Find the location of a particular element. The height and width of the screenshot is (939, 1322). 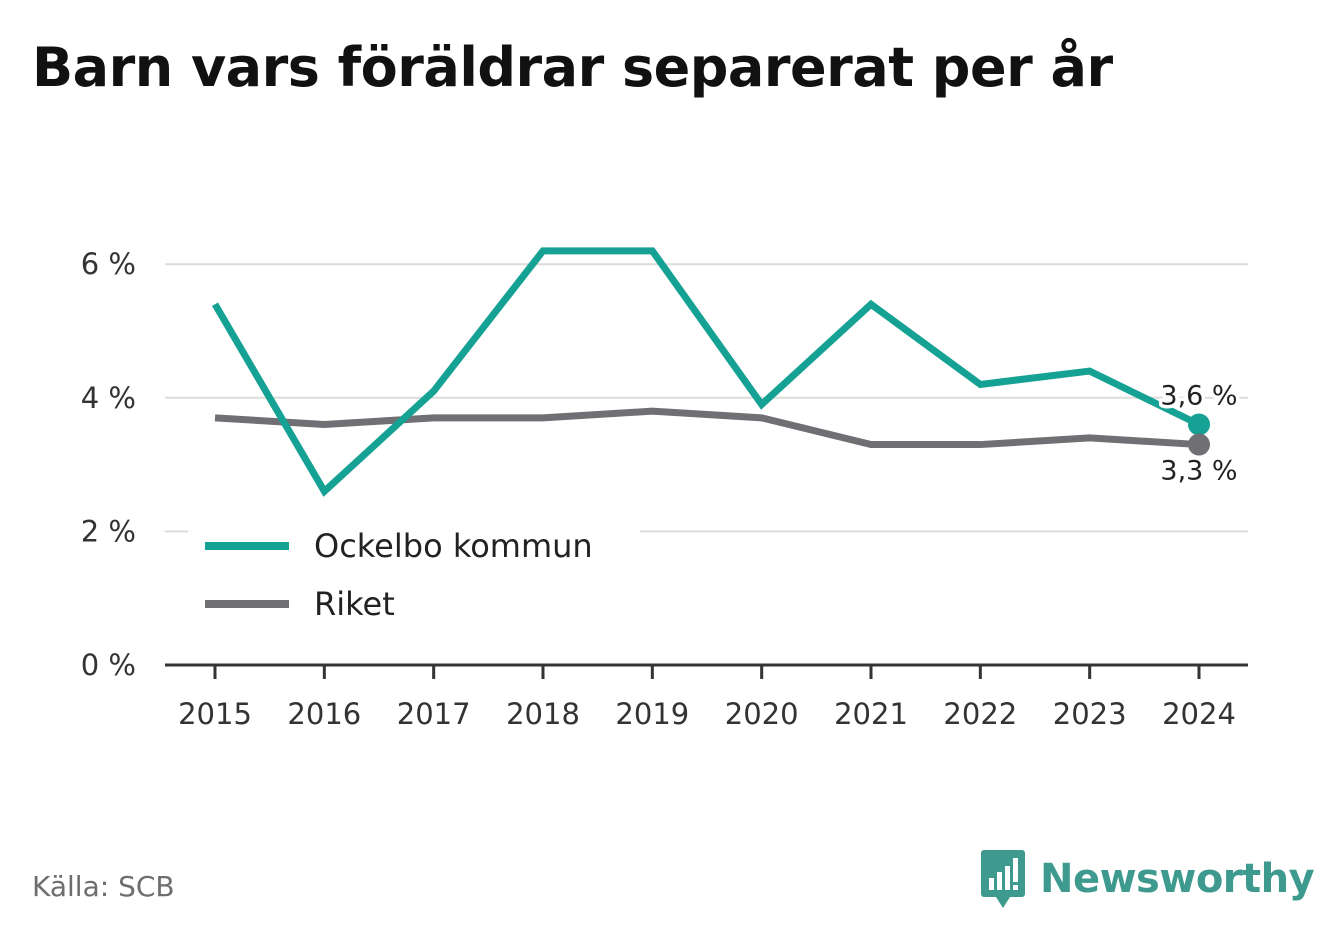

x-tick-label: 2016 is located at coordinates (324, 714).